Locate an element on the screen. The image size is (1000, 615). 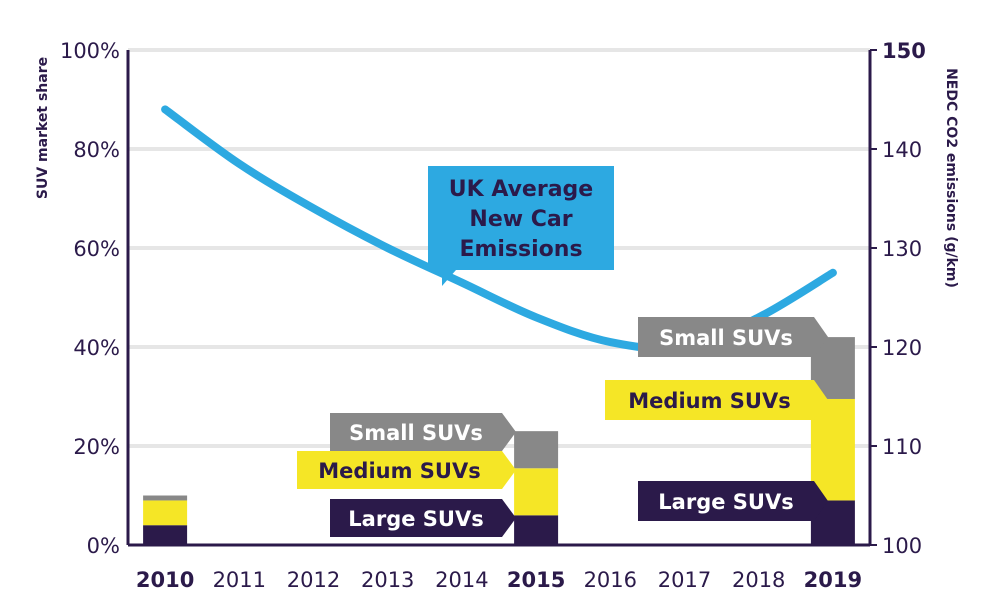
y-left-tick-label: 20% is located at coordinates (96, 447).